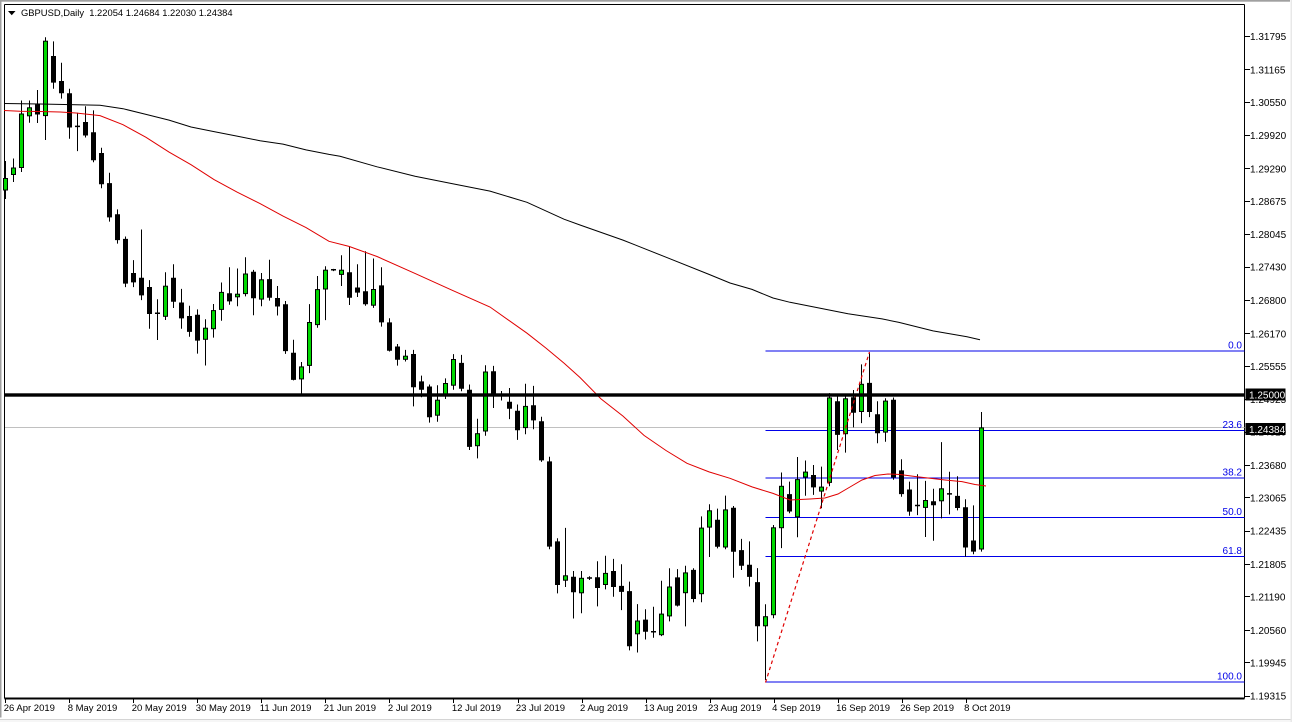 The height and width of the screenshot is (727, 1292). Describe the element at coordinates (1268, 202) in the screenshot. I see `svg-text: 1.28675` at that location.